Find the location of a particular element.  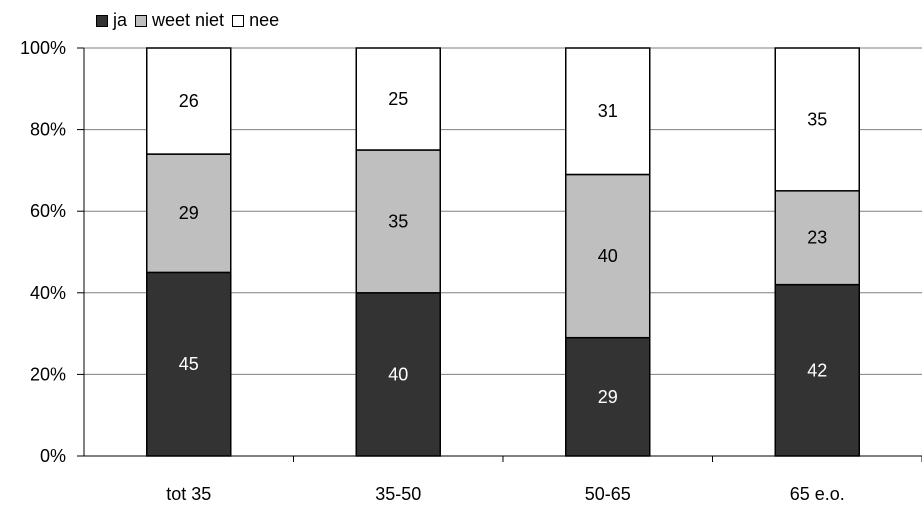

data-label: 26 is located at coordinates (189, 101).